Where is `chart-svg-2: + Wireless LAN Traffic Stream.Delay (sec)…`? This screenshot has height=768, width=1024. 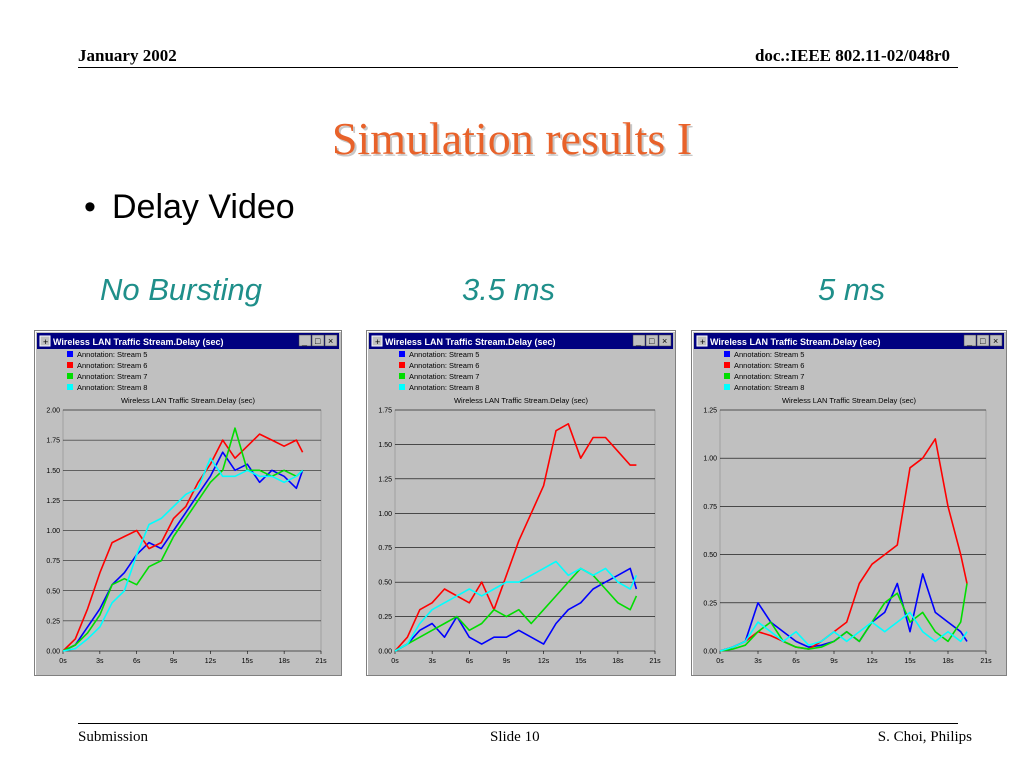
chart-svg-2: + Wireless LAN Traffic Stream.Delay (sec)… is located at coordinates (521, 499).